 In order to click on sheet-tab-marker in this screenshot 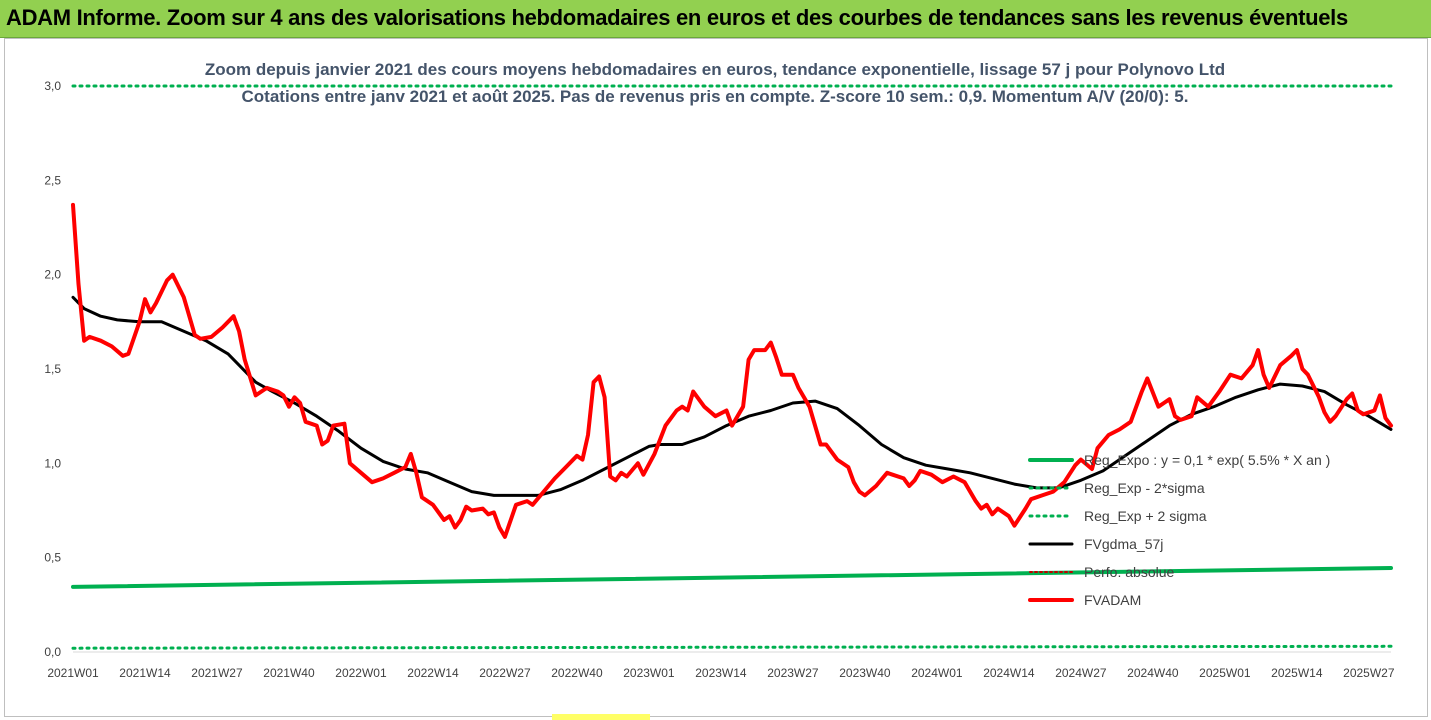, I will do `click(601, 717)`.